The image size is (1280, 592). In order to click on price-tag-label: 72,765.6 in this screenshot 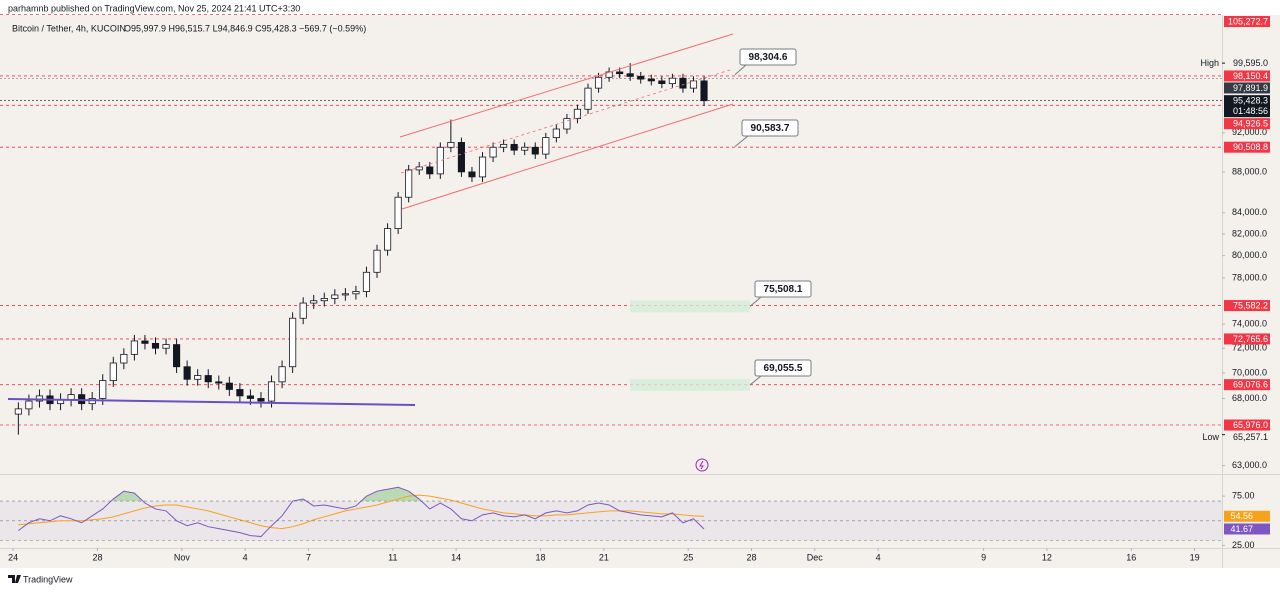, I will do `click(1250, 339)`.